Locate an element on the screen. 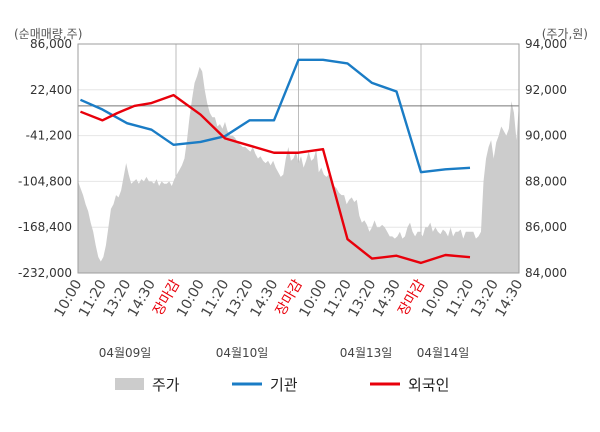 Image resolution: width=600 pixels, height=432 pixels. right-tick-label: 94,000 is located at coordinates (546, 44).